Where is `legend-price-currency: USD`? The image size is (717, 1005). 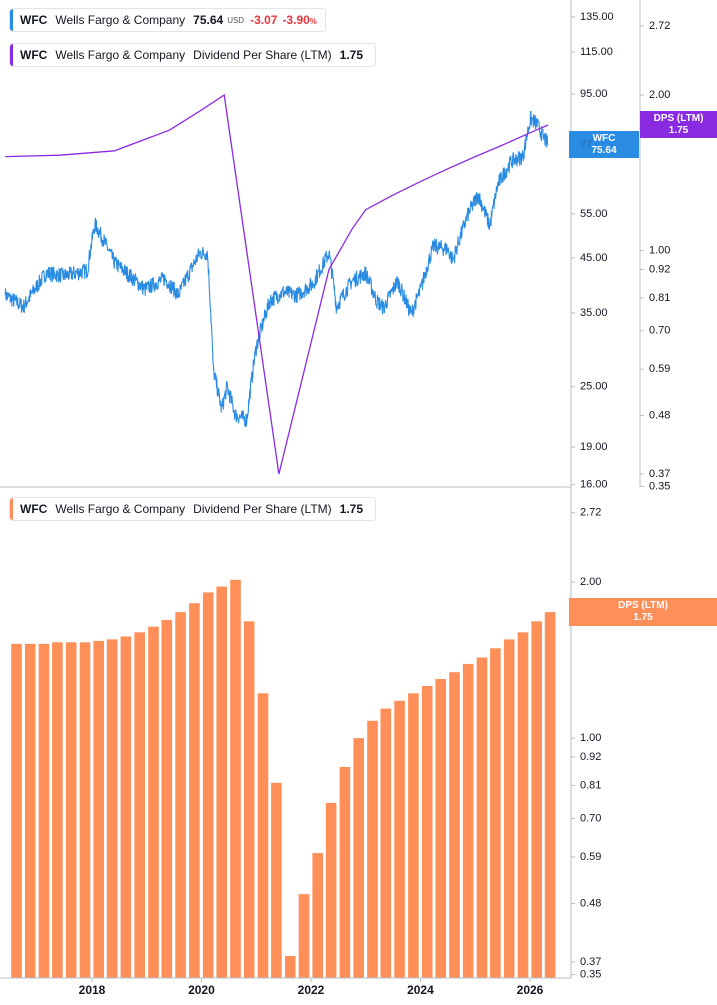
legend-price-currency: USD is located at coordinates (236, 20).